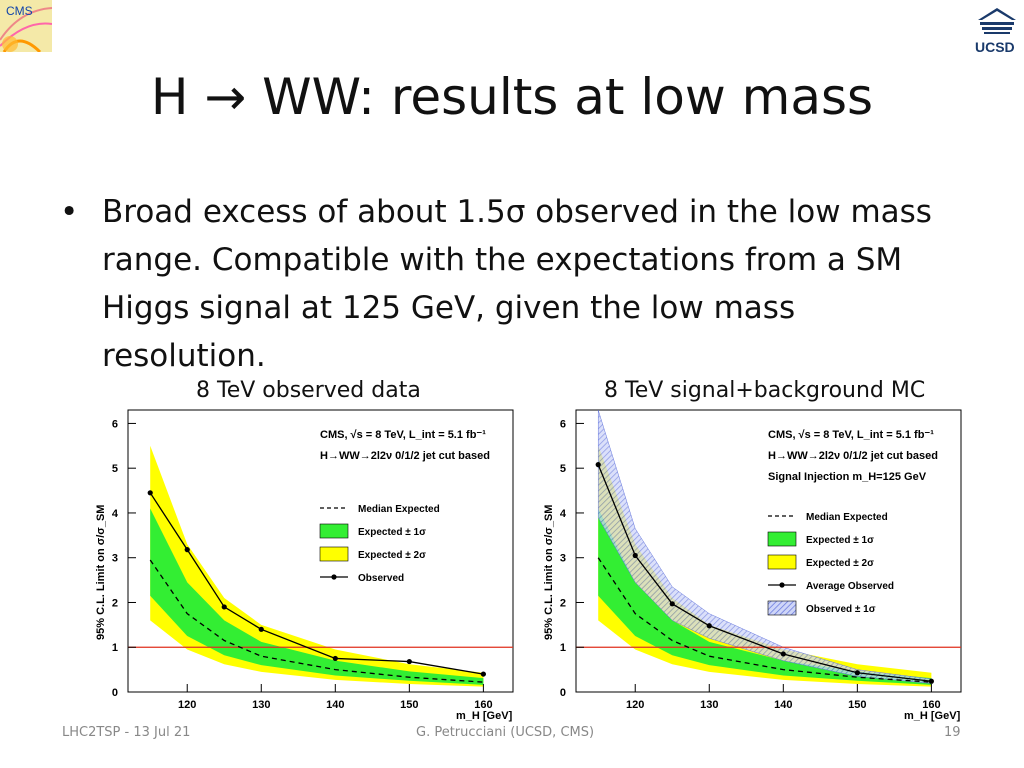 The height and width of the screenshot is (768, 1024). I want to click on xlabel-right: m_H [GeV], so click(932, 716).